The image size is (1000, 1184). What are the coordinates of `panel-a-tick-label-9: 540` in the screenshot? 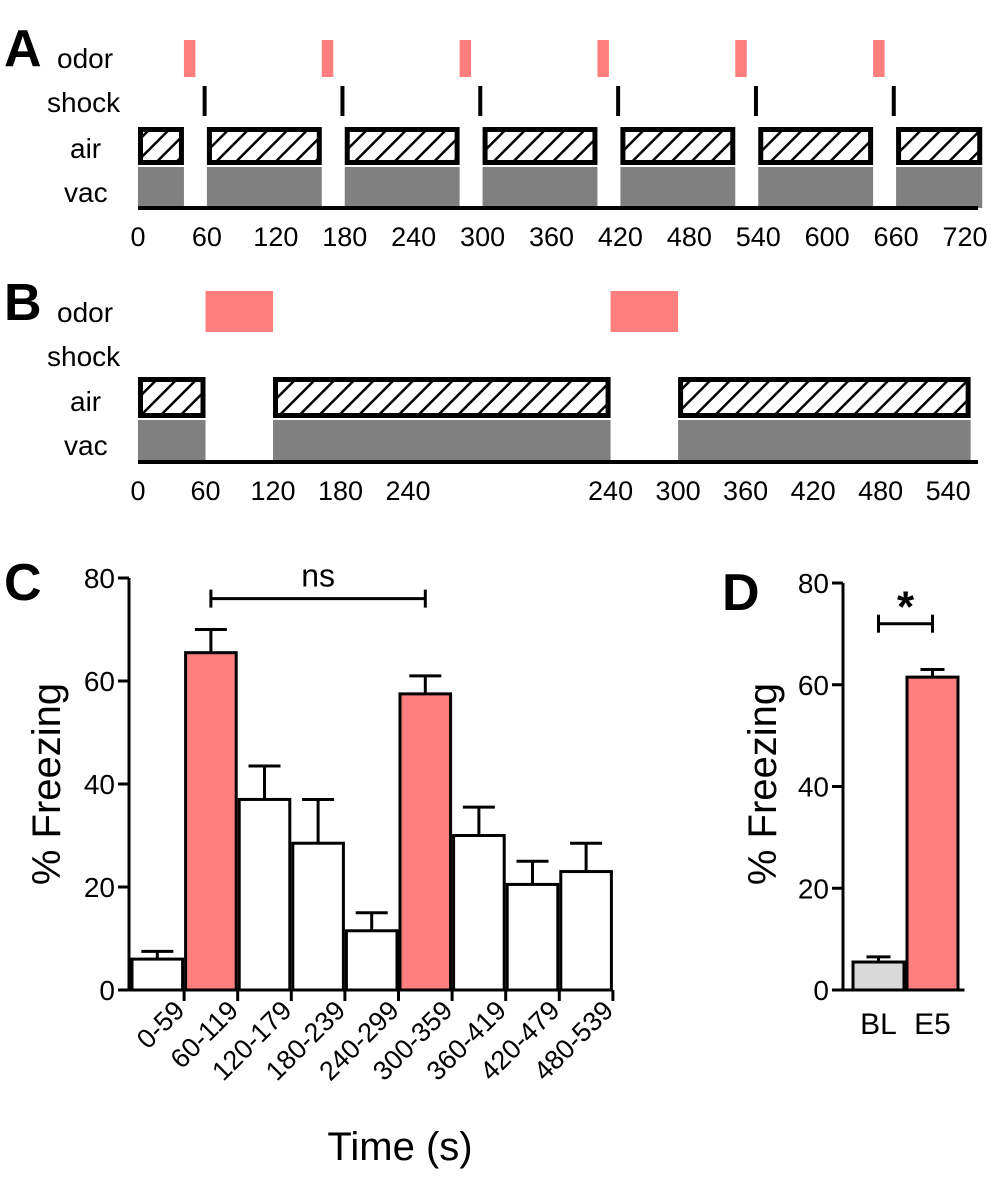 It's located at (758, 237).